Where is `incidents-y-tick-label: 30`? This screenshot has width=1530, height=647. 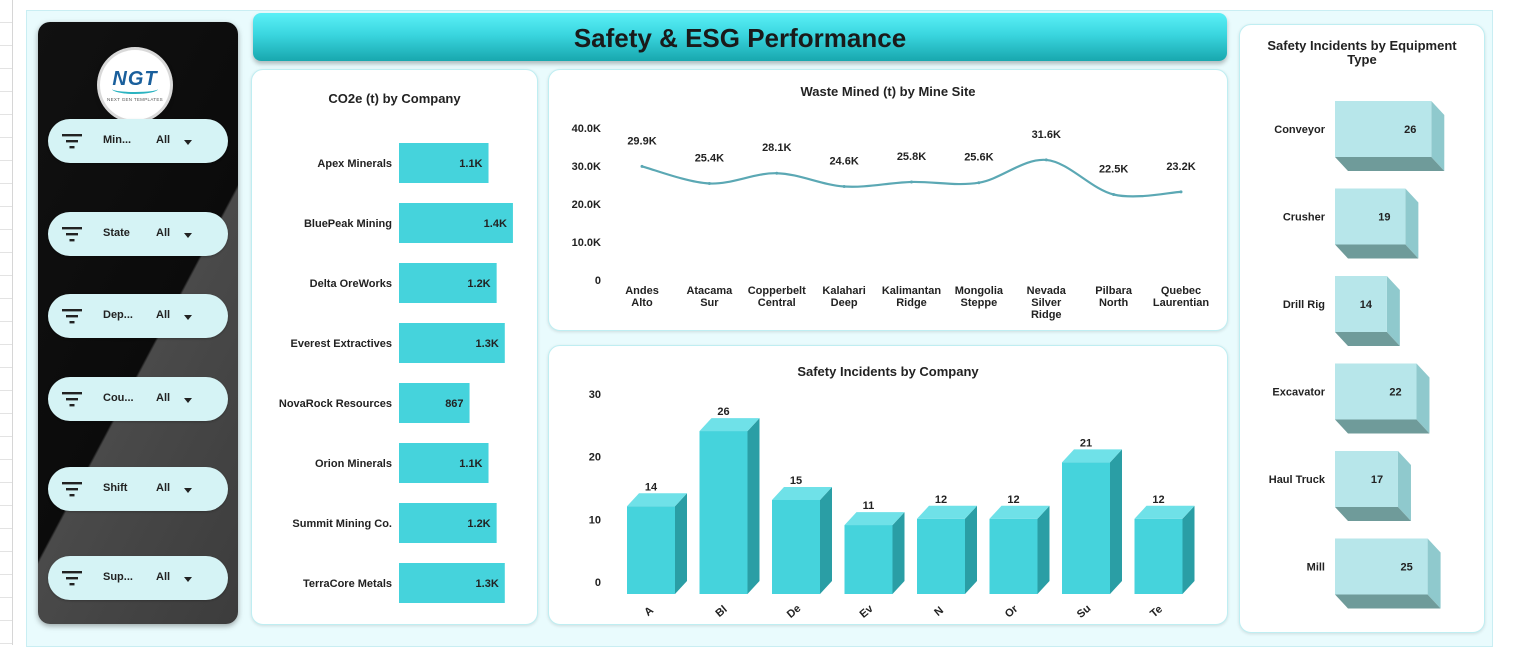
incidents-y-tick-label: 30 is located at coordinates (595, 395).